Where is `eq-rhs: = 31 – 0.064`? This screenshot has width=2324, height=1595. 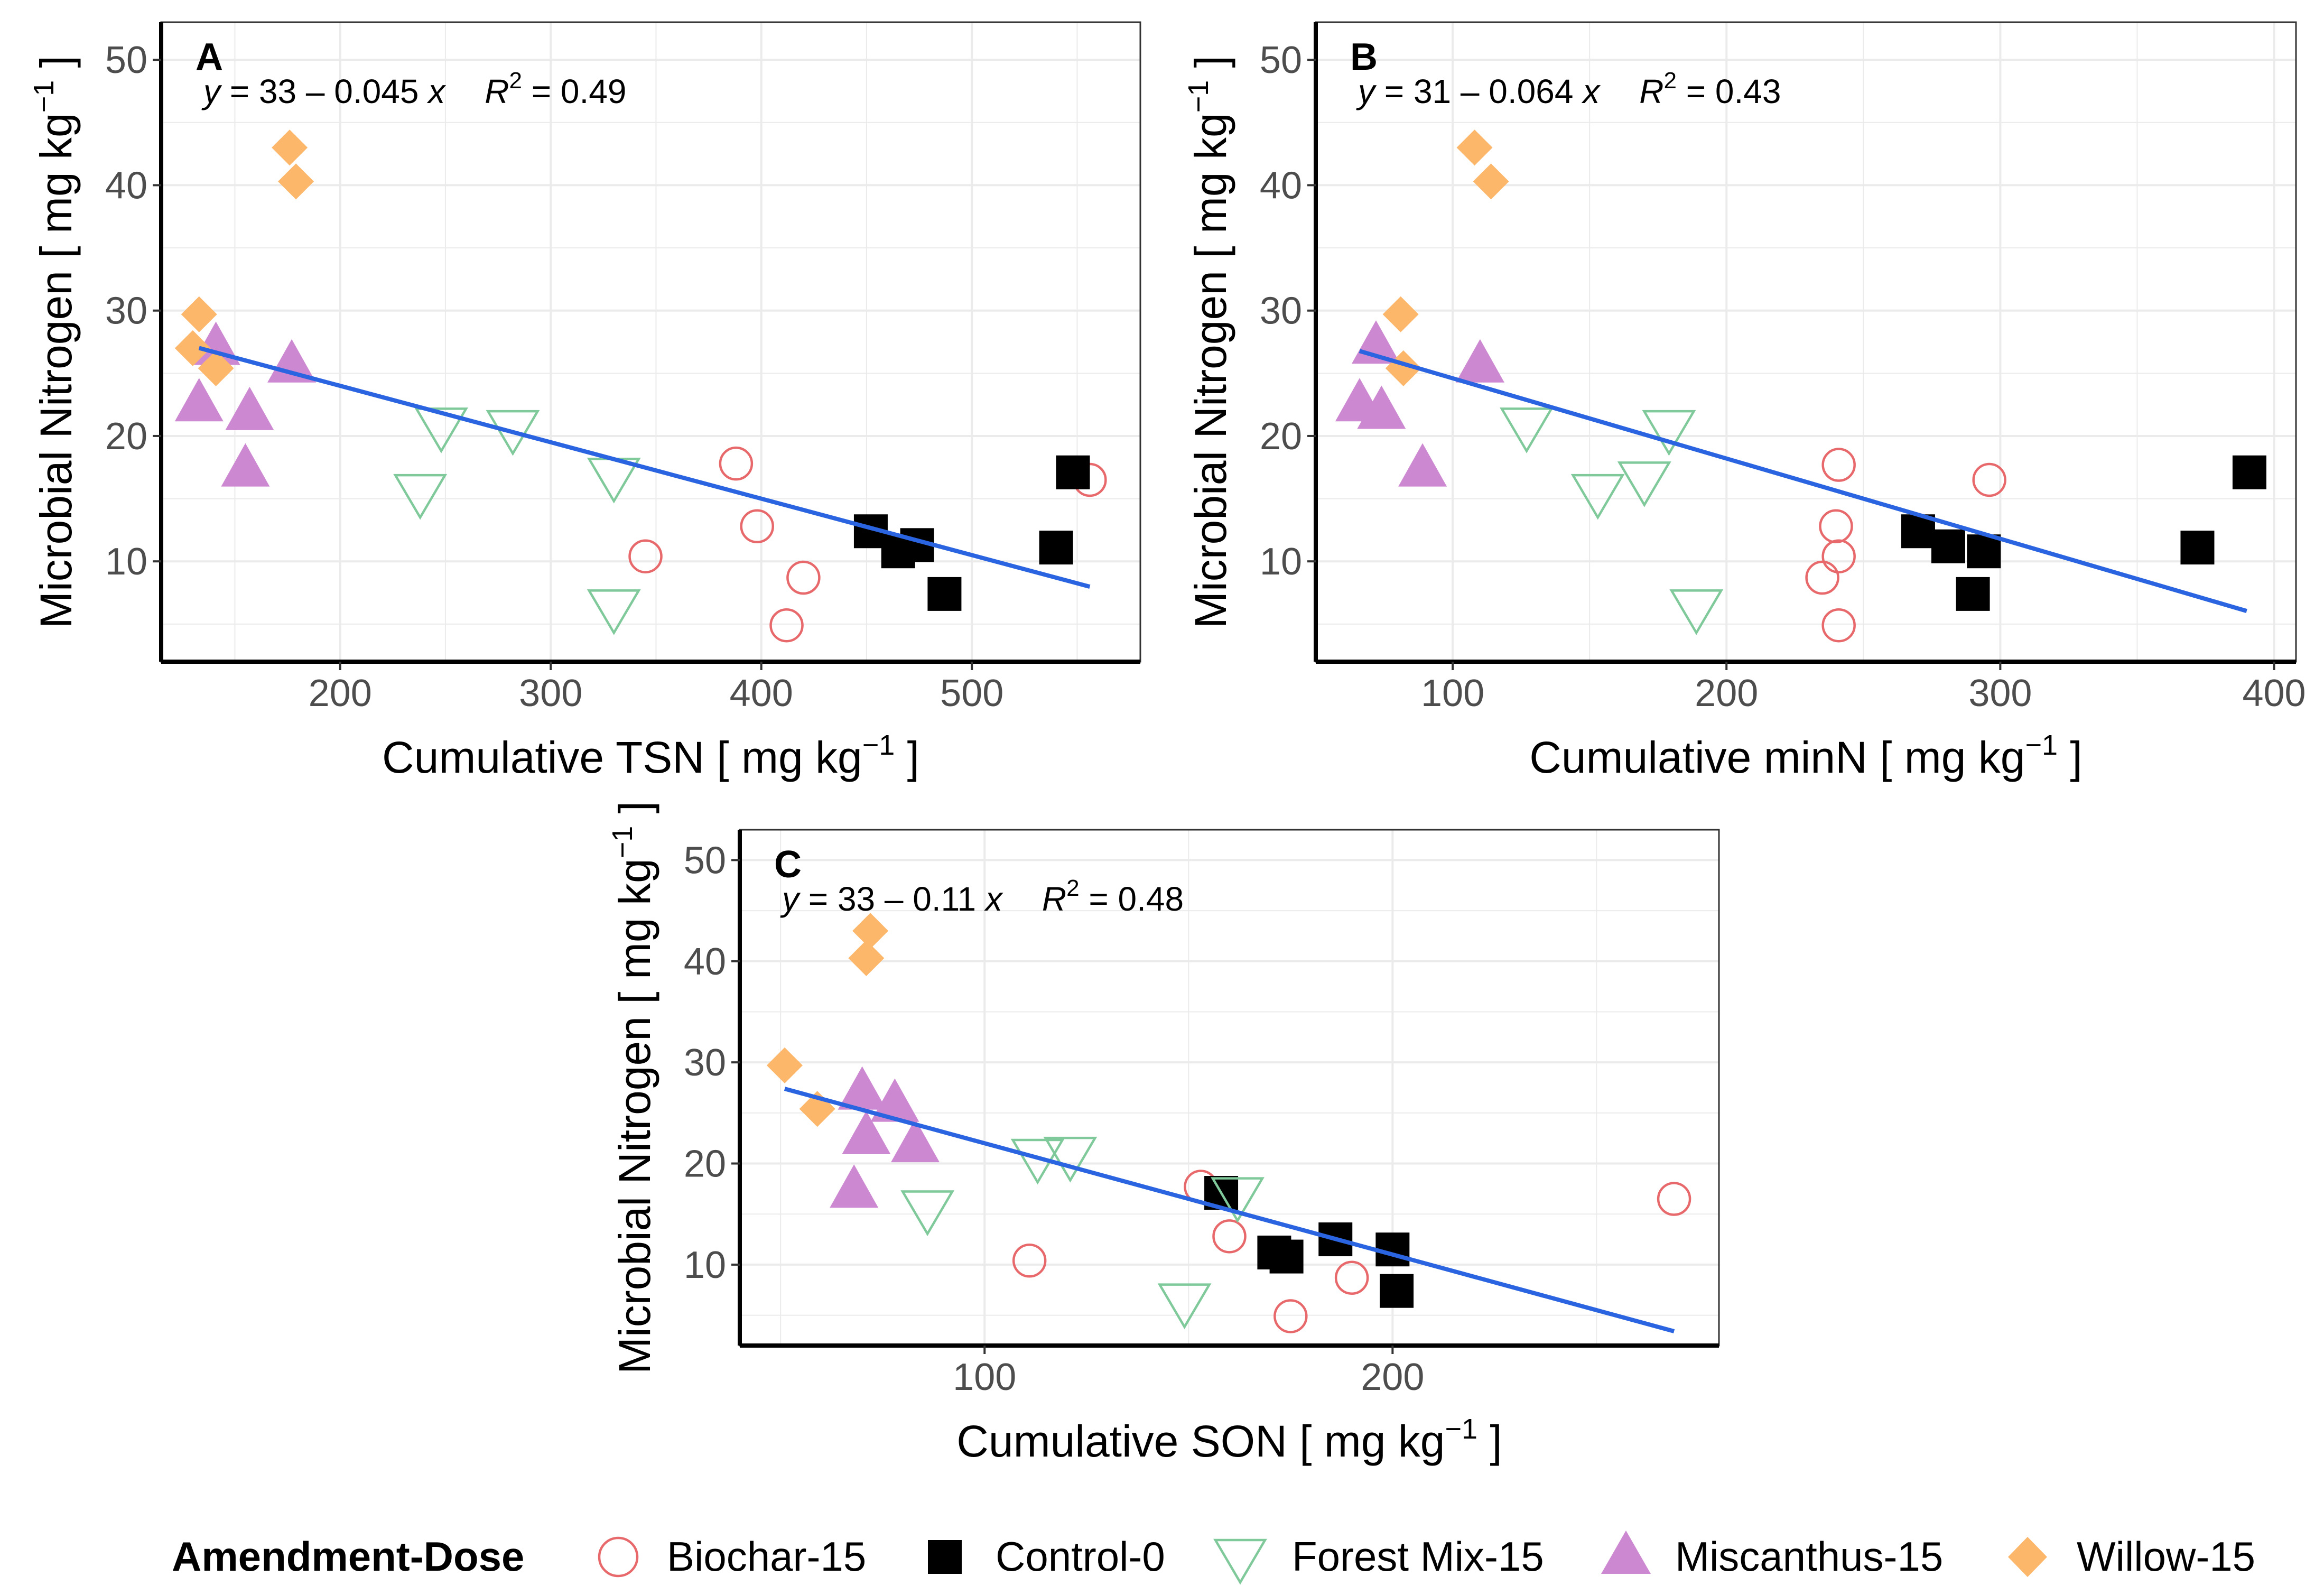
eq-rhs: = 31 – 0.064 is located at coordinates (1479, 91).